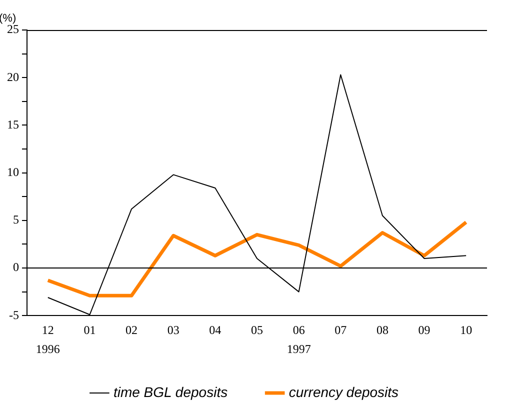  I want to click on text: 1997, so click(298, 349).